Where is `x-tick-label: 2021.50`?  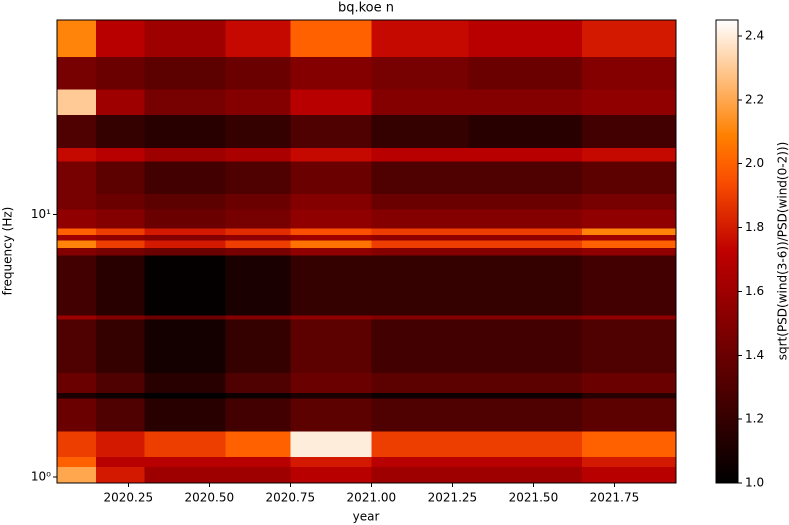 x-tick-label: 2021.50 is located at coordinates (534, 498).